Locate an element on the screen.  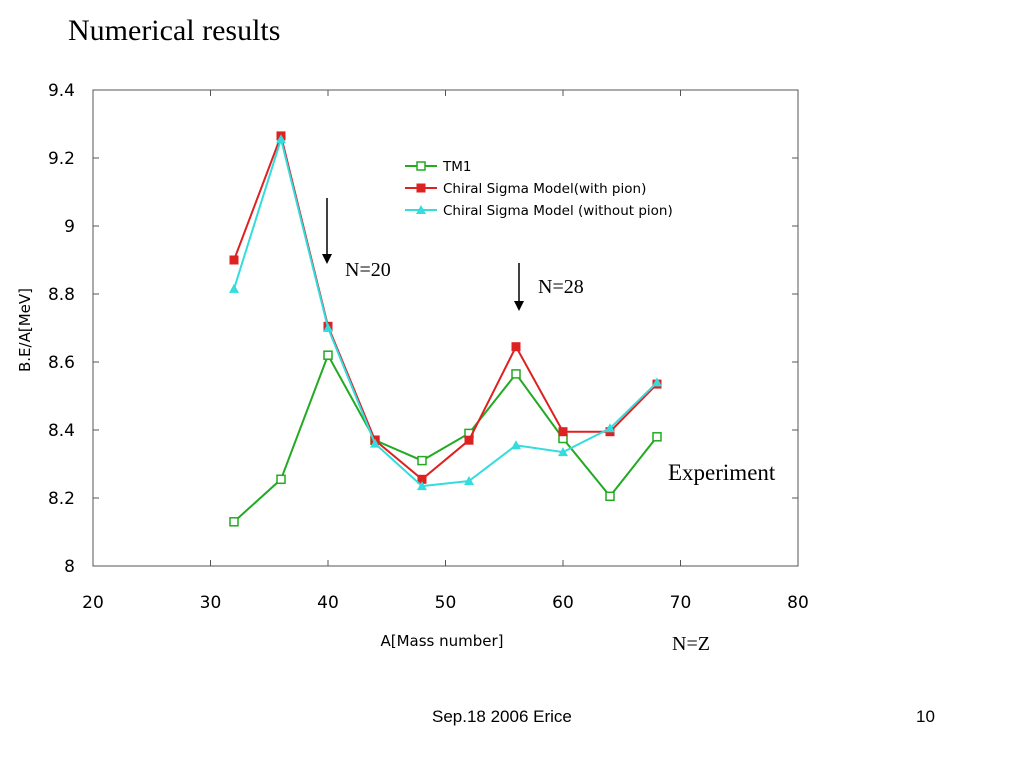
annotation-n20: N=20 is located at coordinates (368, 270).